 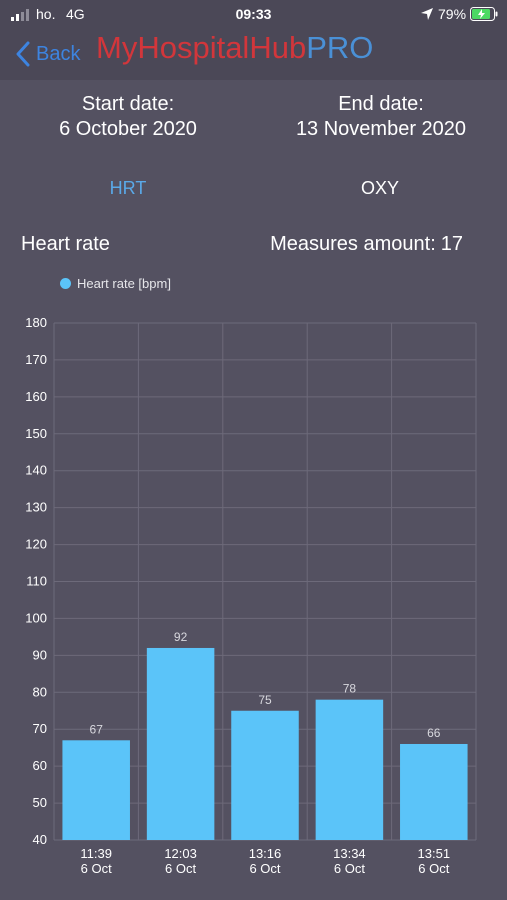 What do you see at coordinates (451, 244) in the screenshot?
I see `measures-value: 17` at bounding box center [451, 244].